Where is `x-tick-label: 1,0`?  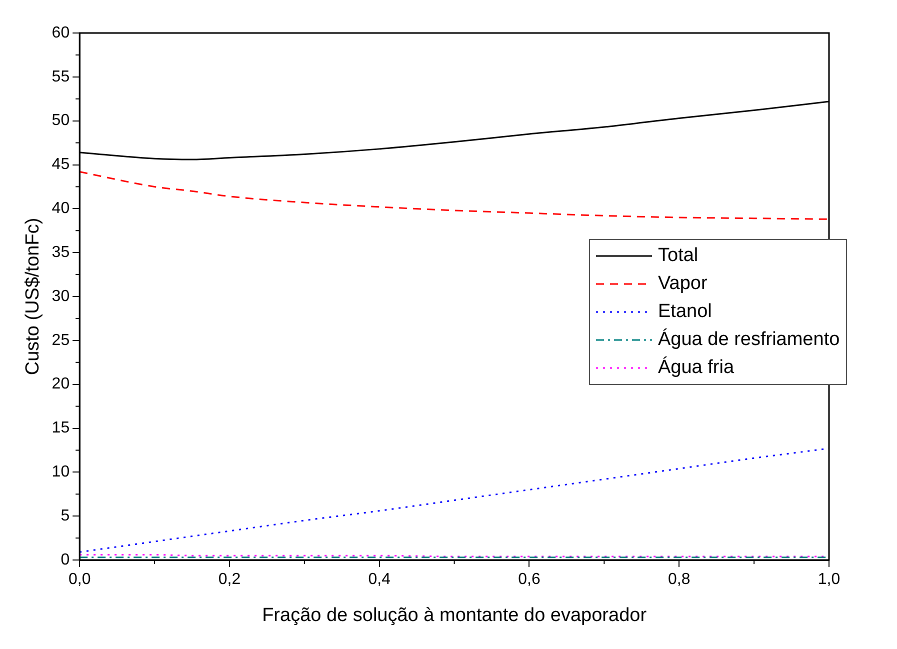 x-tick-label: 1,0 is located at coordinates (829, 579).